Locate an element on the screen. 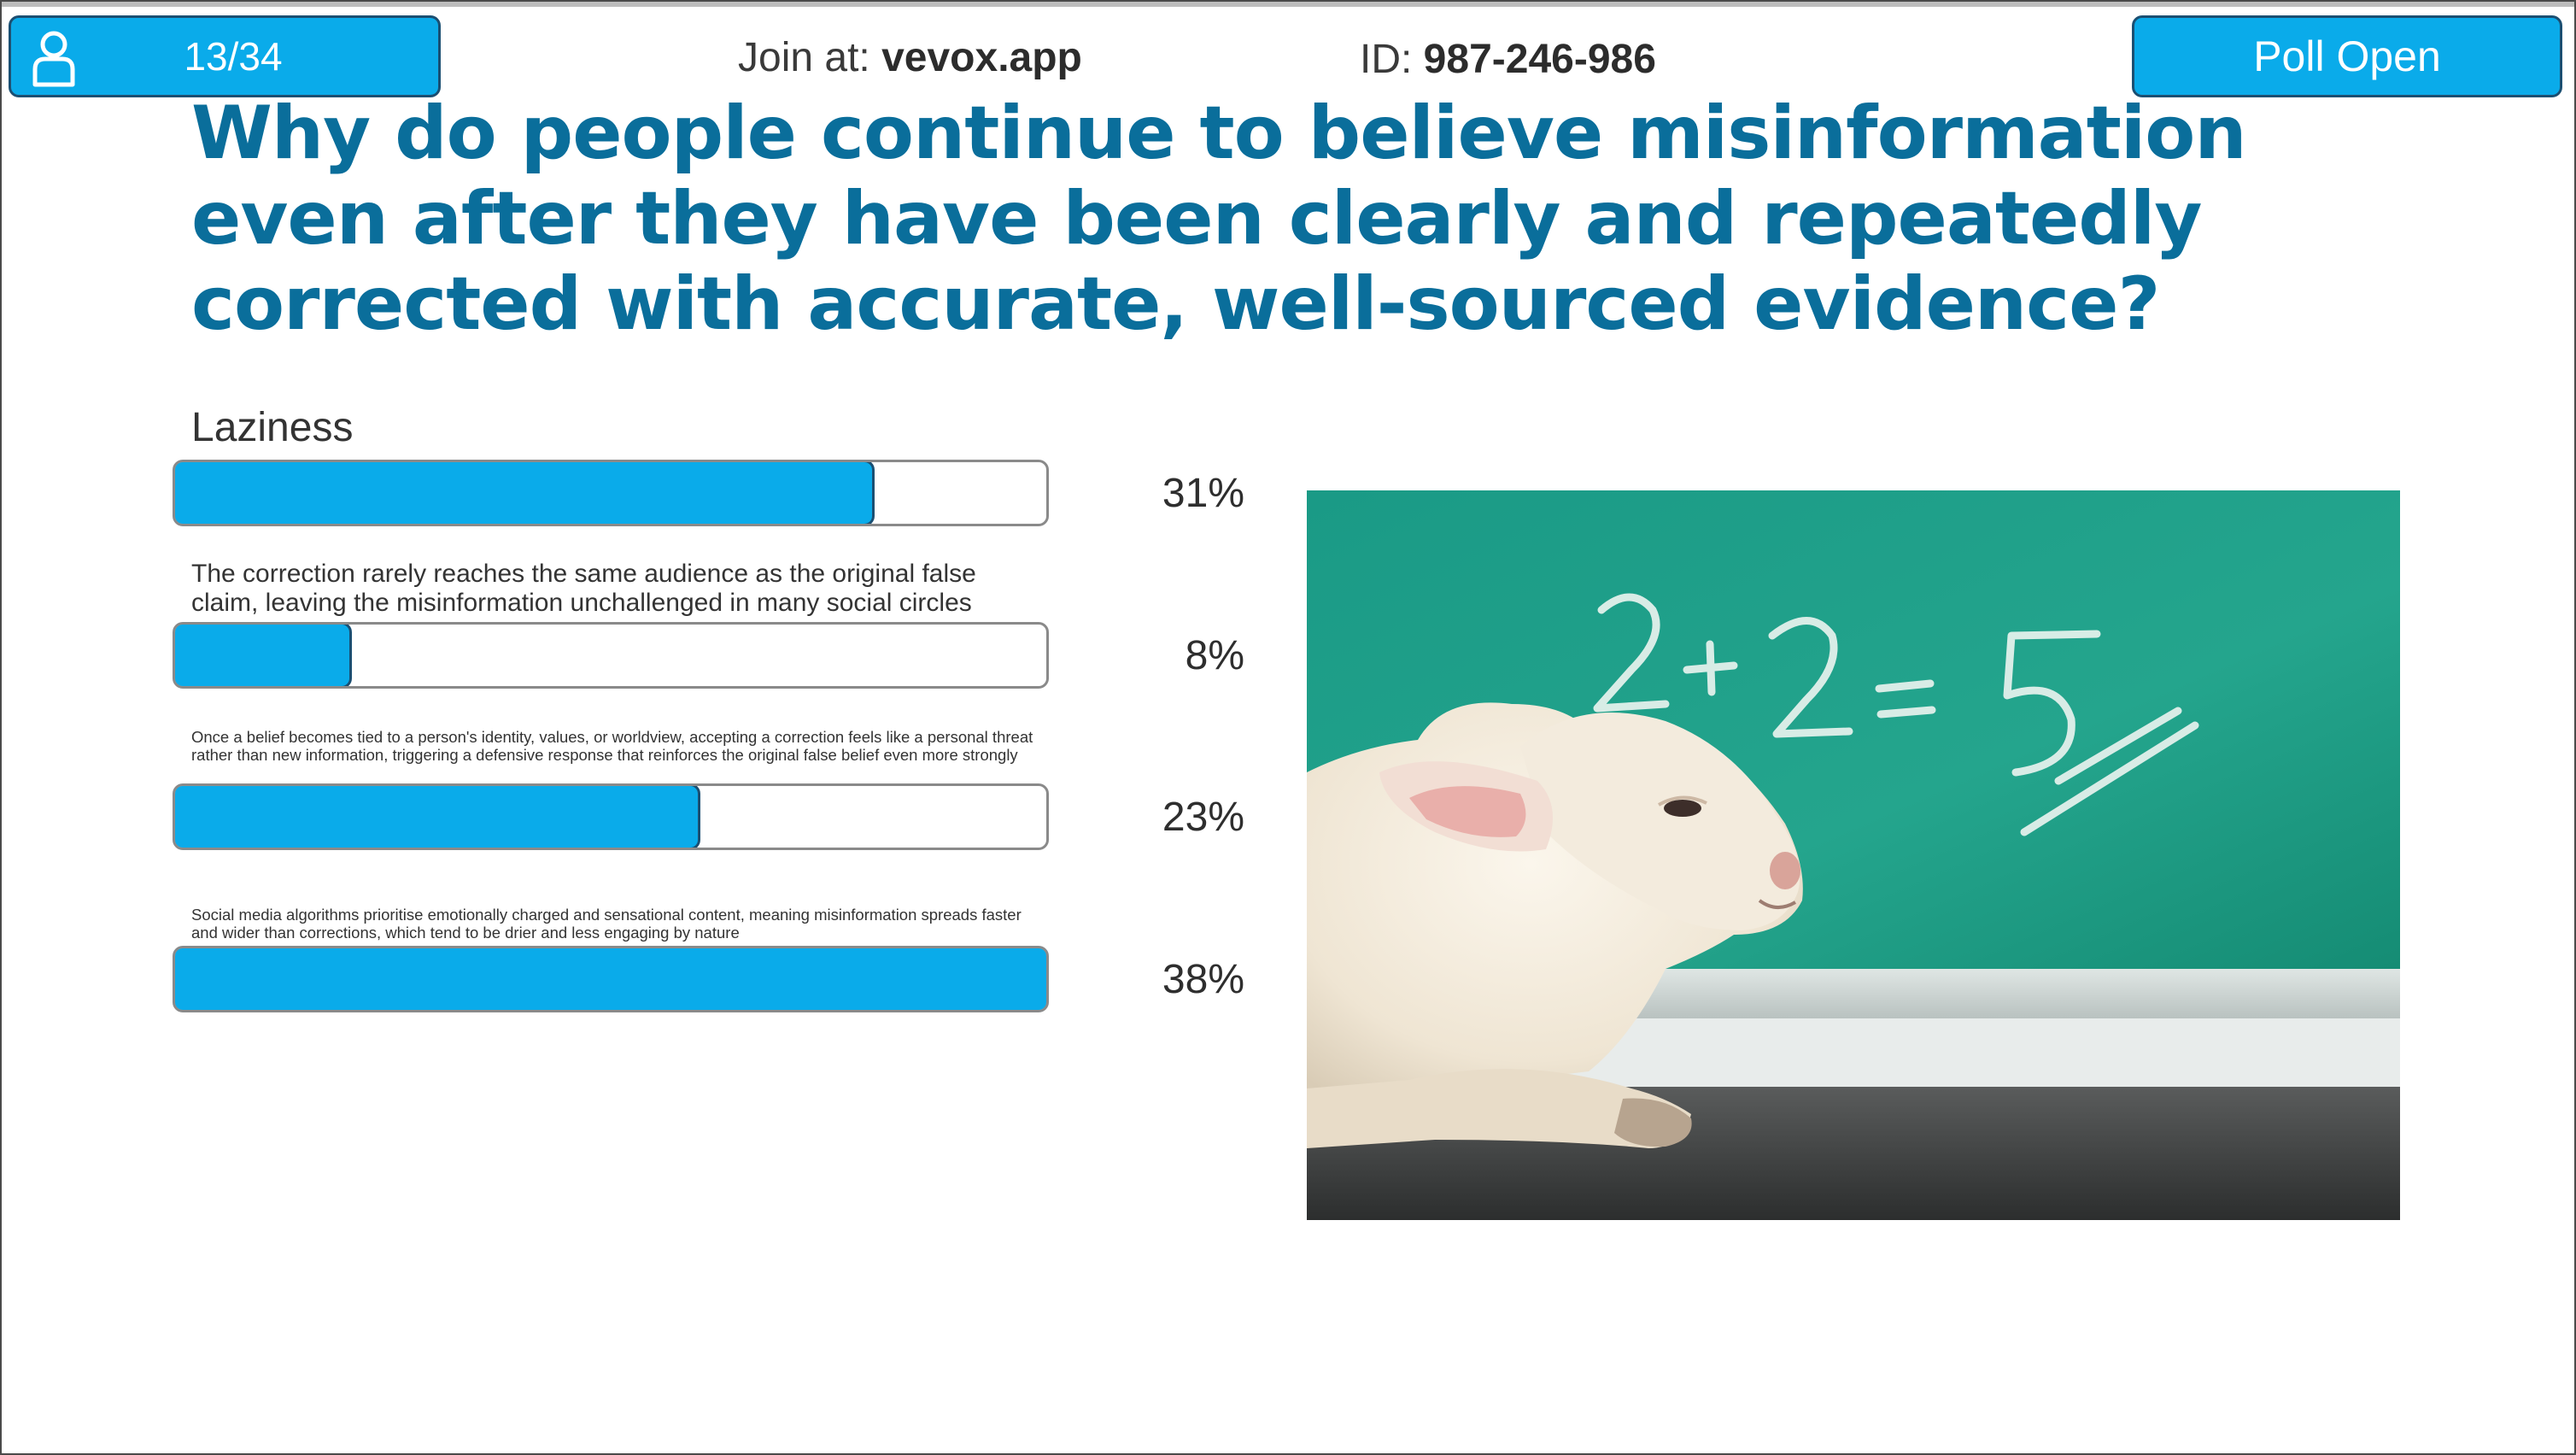  join-label: Join at: is located at coordinates (810, 58).